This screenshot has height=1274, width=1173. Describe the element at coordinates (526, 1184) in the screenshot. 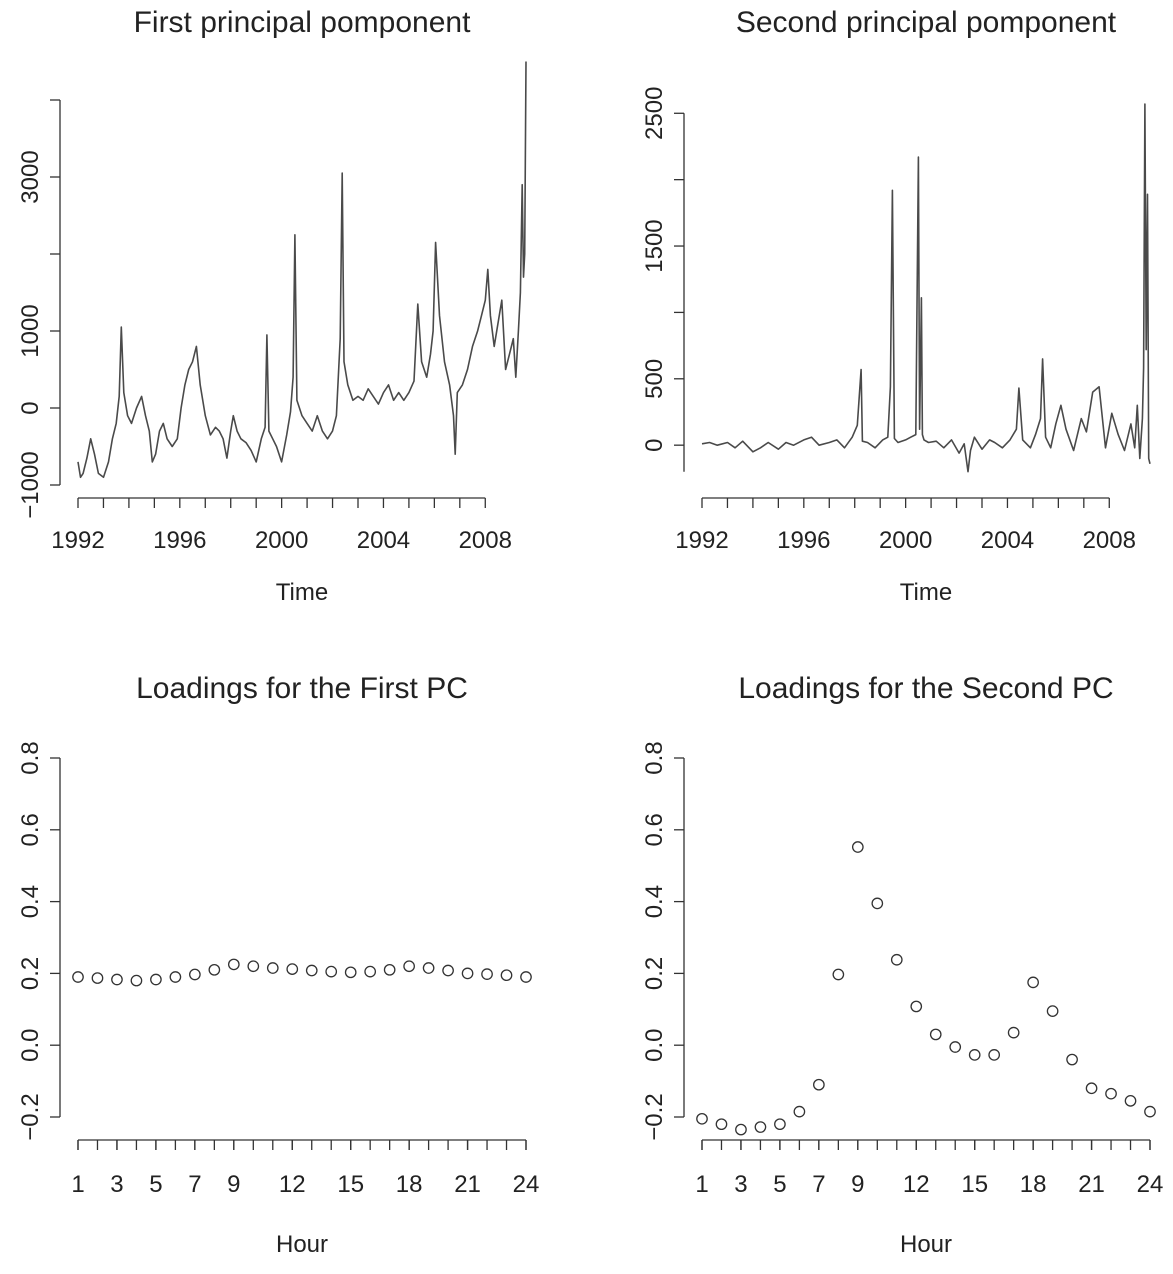

I see `x-tick-label: 24` at that location.